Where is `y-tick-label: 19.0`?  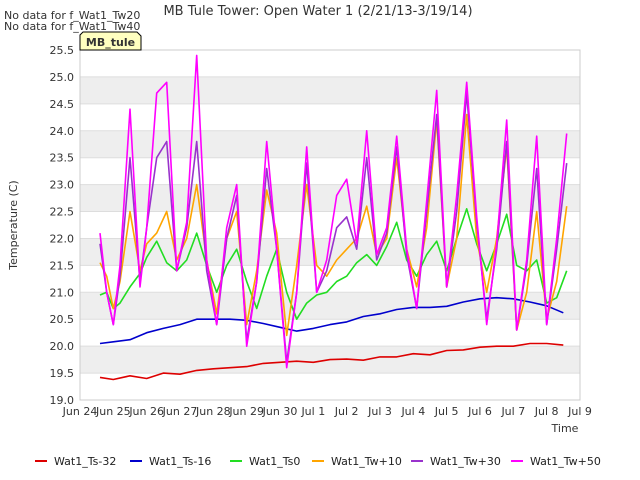
y-tick-label: 19.0 is located at coordinates (62, 400).